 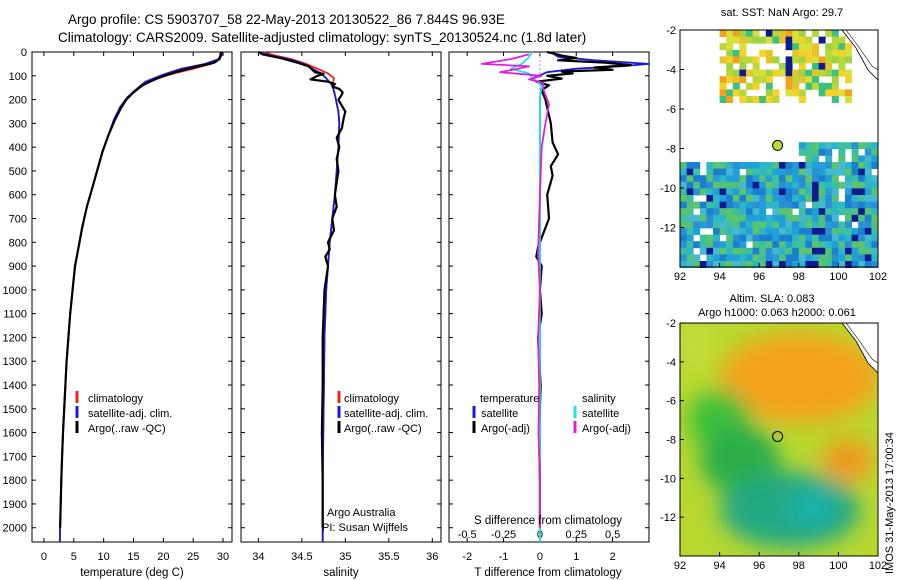 What do you see at coordinates (779, 149) in the screenshot?
I see `sst-map-cells` at bounding box center [779, 149].